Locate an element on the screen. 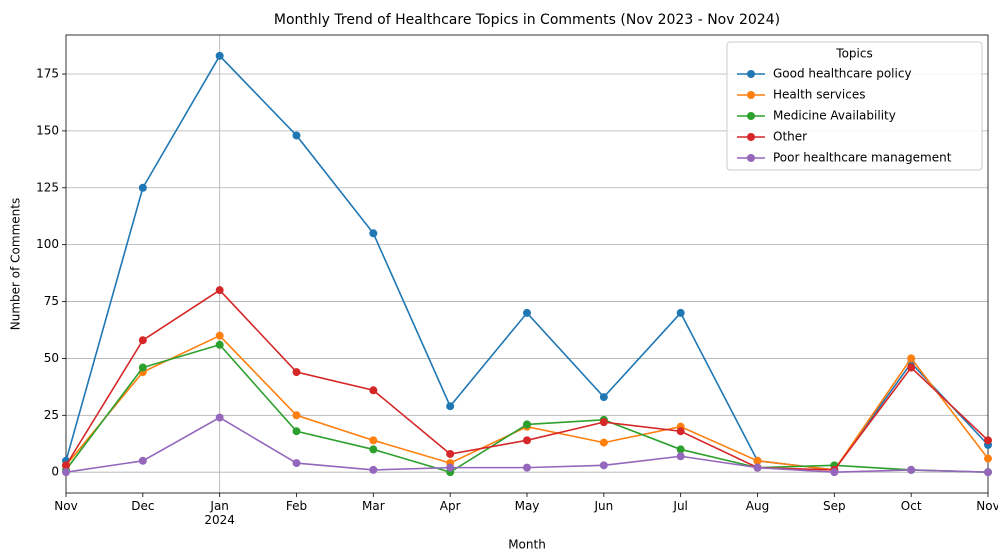  legend-label: Other is located at coordinates (790, 137).